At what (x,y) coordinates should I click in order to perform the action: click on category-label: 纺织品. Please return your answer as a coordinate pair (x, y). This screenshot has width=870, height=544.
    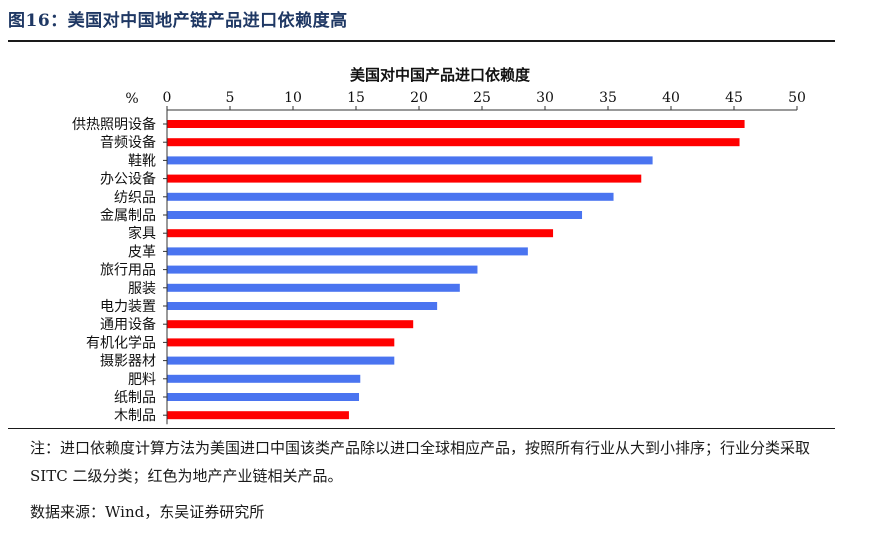
    Looking at the image, I should click on (135, 198).